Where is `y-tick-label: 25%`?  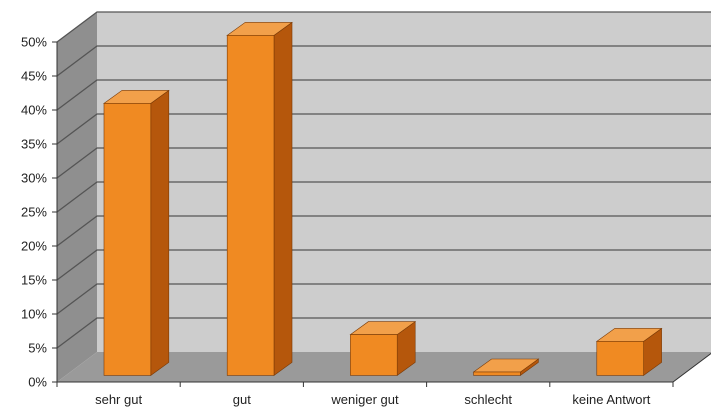
y-tick-label: 25% is located at coordinates (34, 212).